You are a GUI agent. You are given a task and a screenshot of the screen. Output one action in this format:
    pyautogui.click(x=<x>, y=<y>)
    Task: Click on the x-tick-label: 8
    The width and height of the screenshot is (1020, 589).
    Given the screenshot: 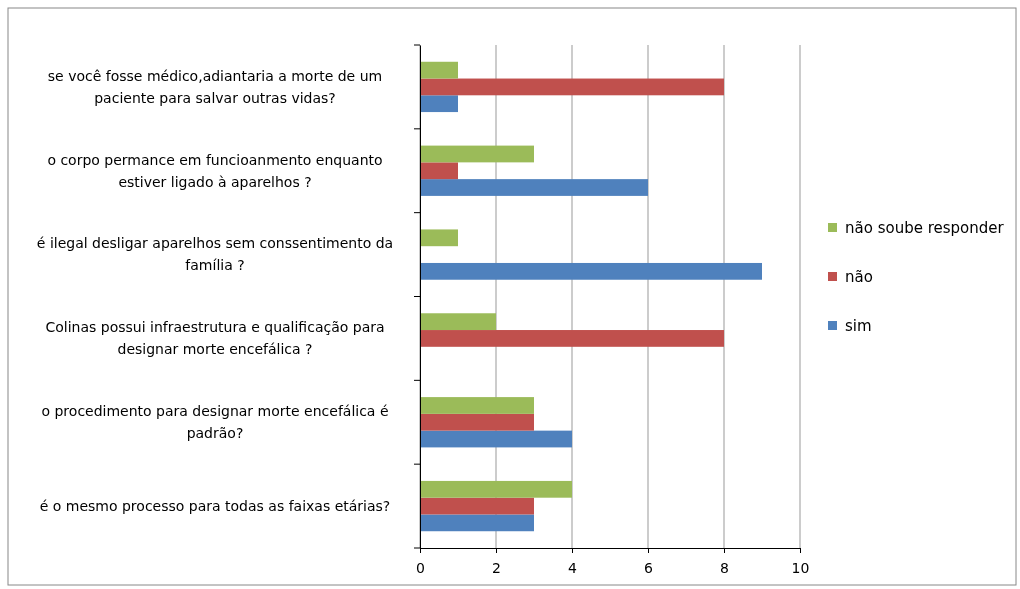 What is the action you would take?
    pyautogui.click(x=724, y=567)
    